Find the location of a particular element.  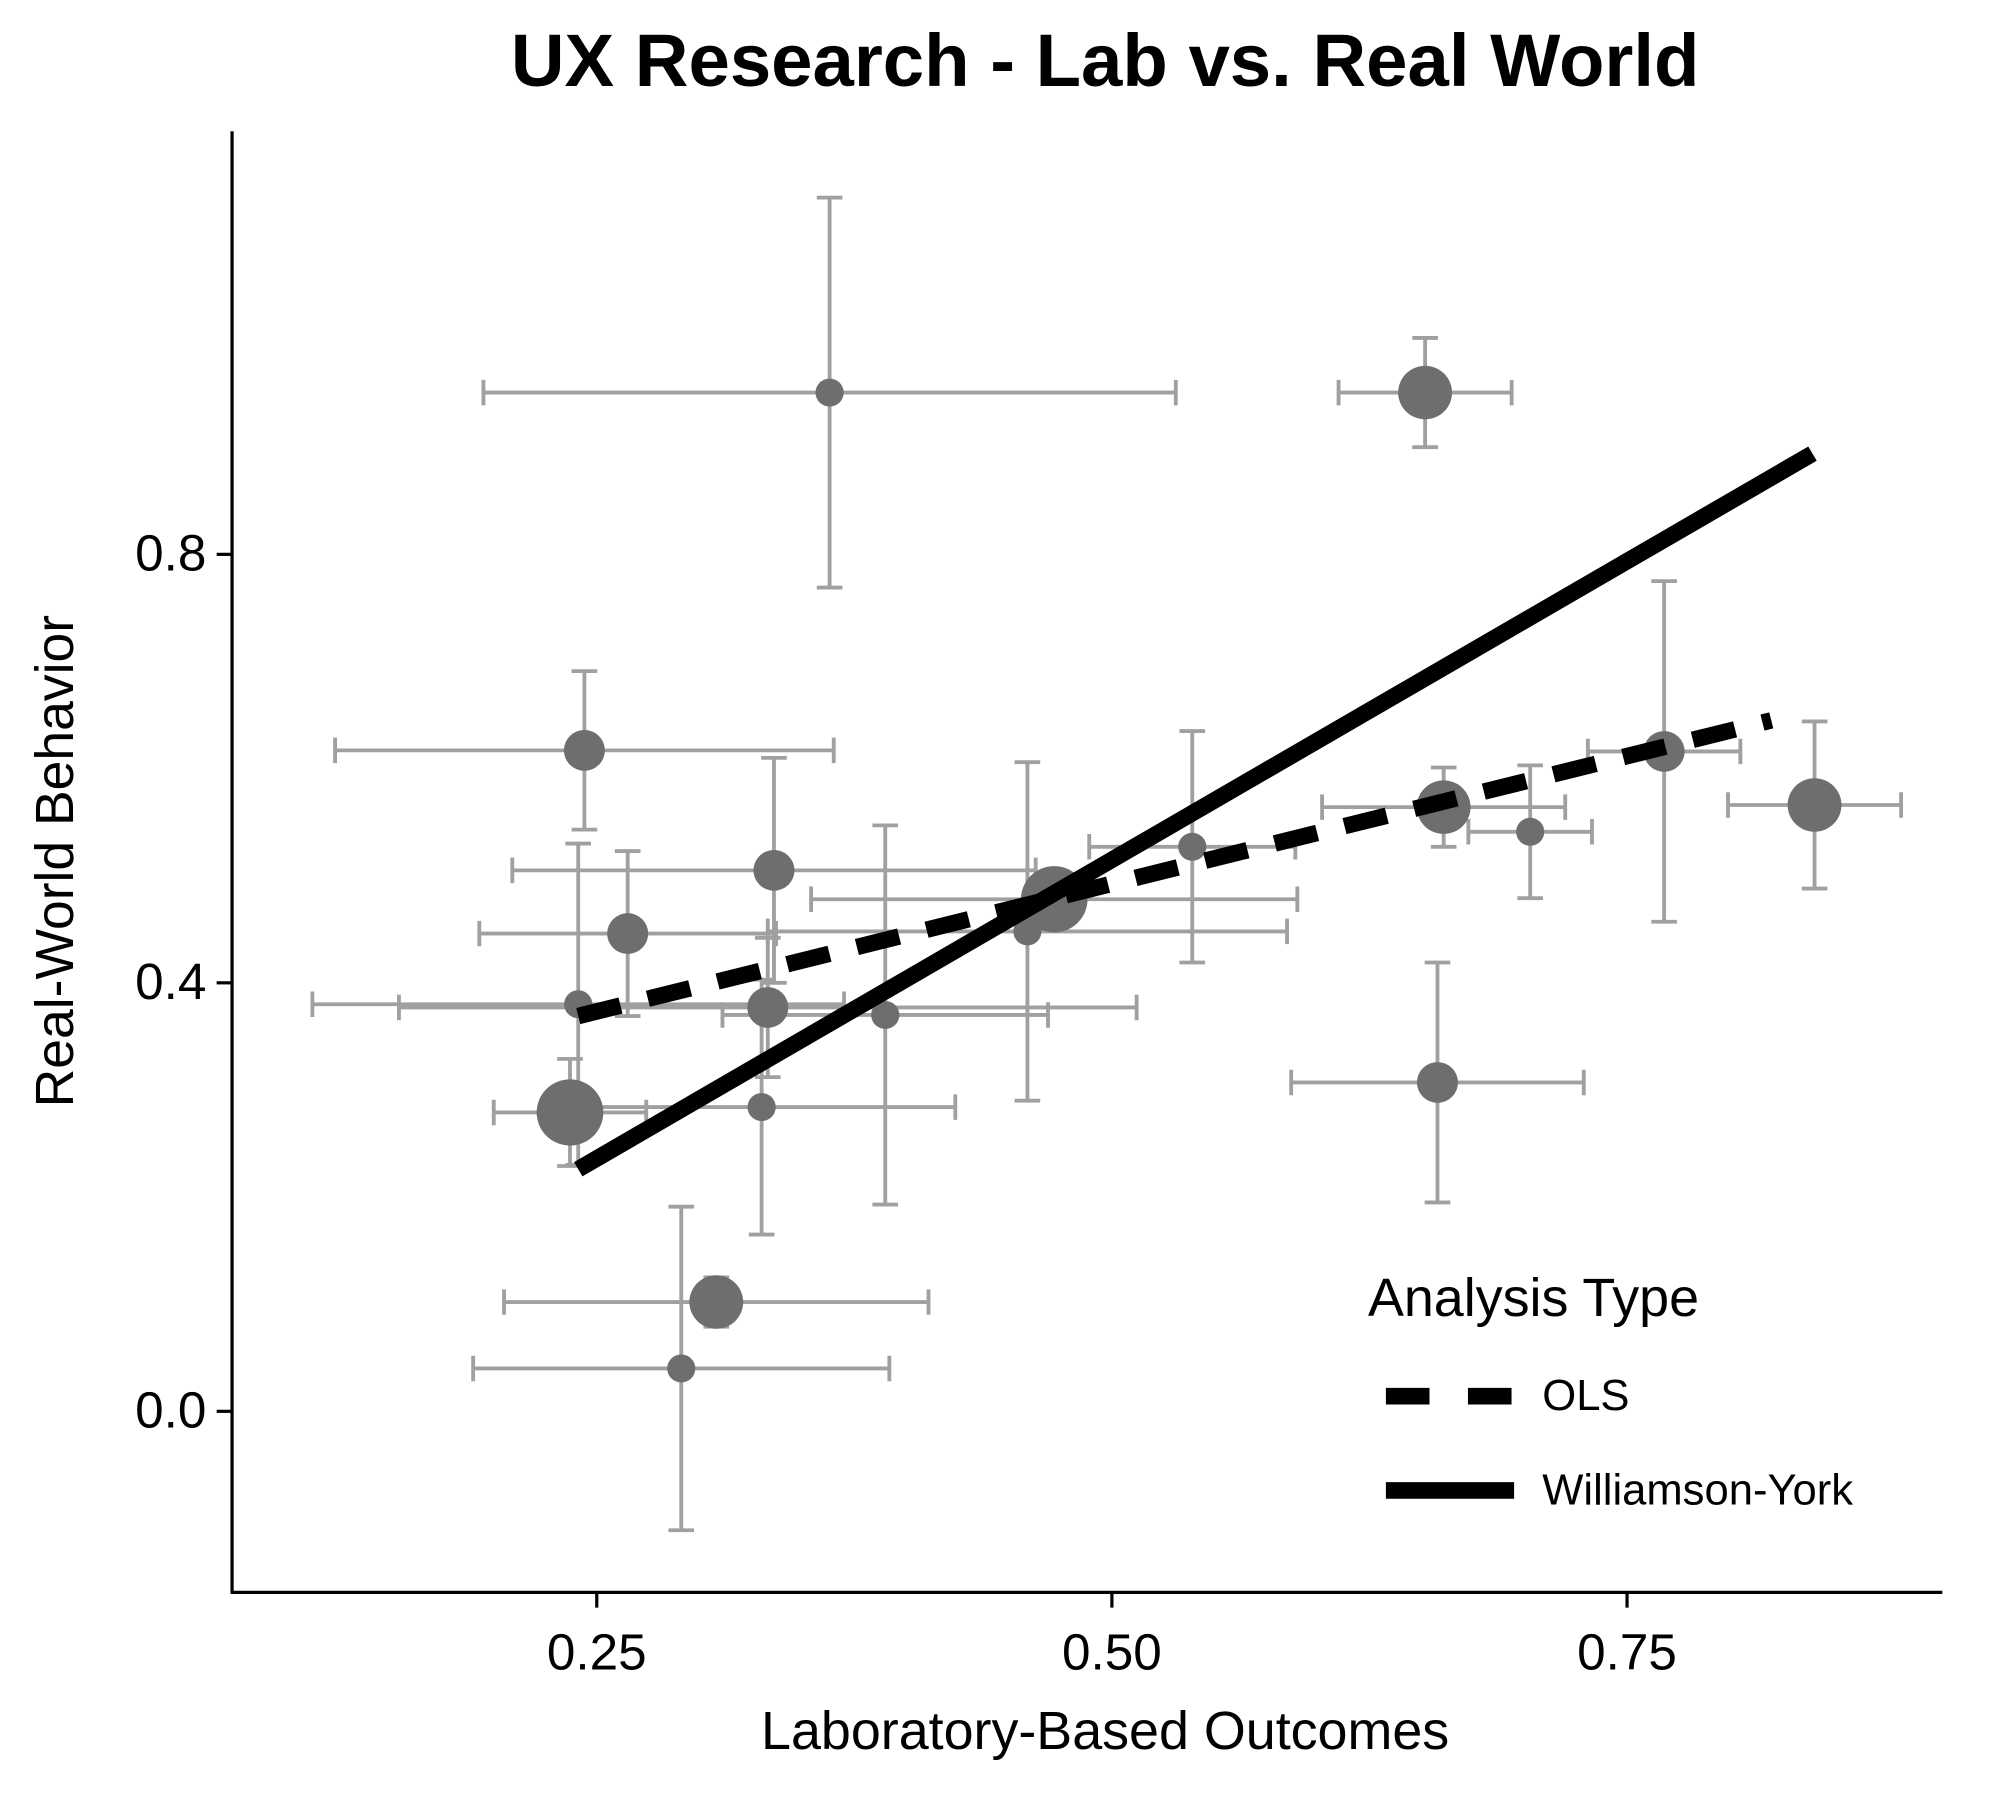

legend-title: Analysis Type is located at coordinates (1533, 1298).